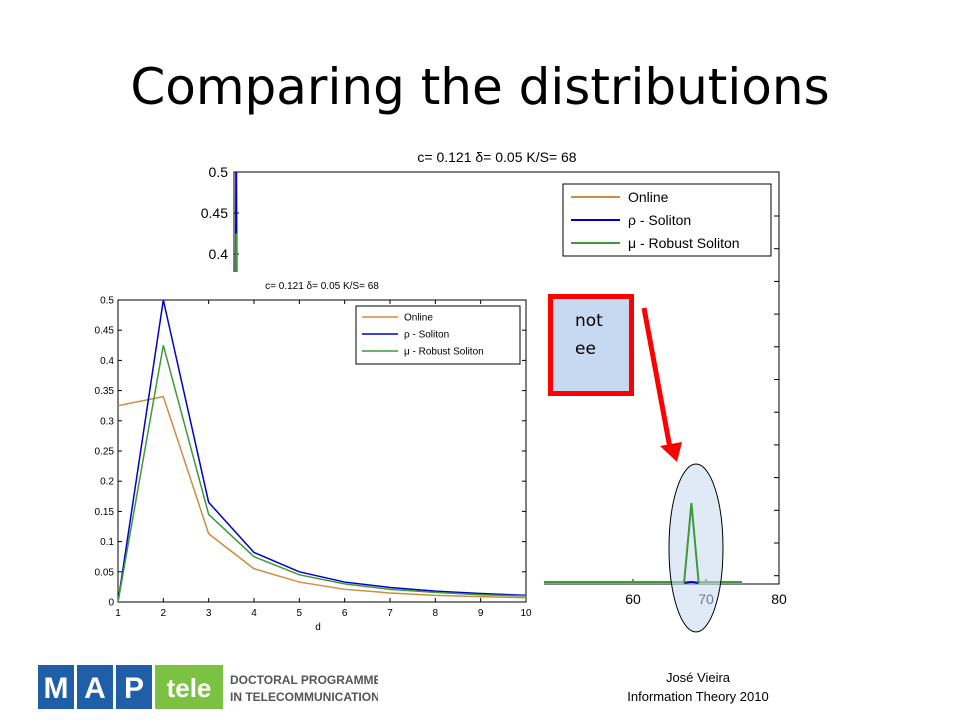 The width and height of the screenshot is (960, 720). I want to click on background-right-ticks, so click(776, 396).